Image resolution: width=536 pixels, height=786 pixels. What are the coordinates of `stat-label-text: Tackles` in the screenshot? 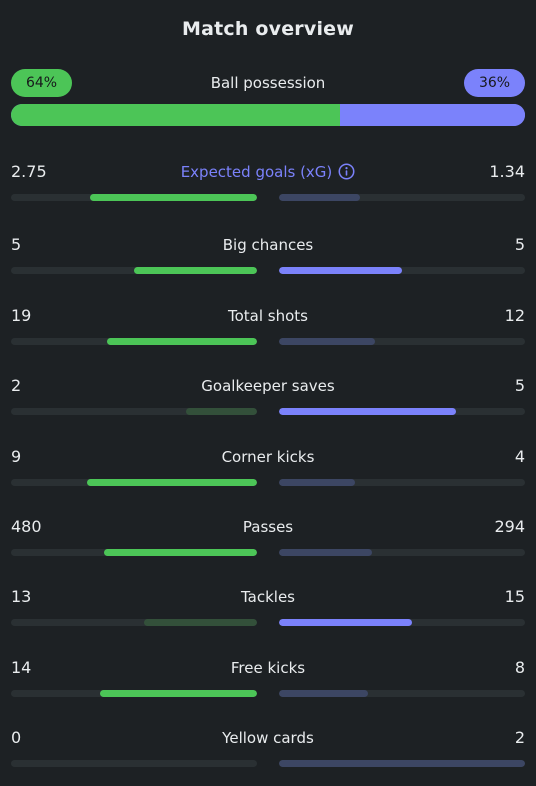 It's located at (268, 597).